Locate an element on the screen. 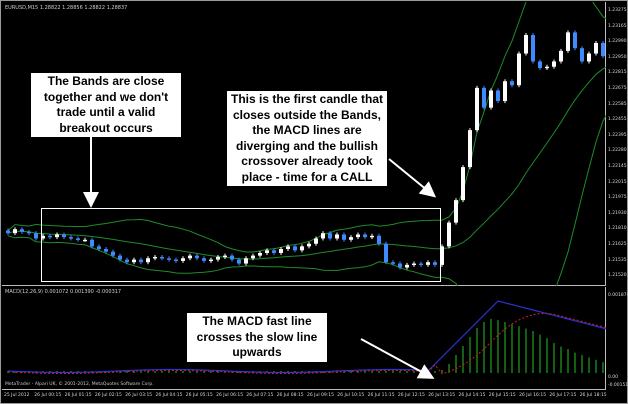 This screenshot has height=404, width=628. time-axis-label: 26 Jul 07:15 is located at coordinates (260, 395).